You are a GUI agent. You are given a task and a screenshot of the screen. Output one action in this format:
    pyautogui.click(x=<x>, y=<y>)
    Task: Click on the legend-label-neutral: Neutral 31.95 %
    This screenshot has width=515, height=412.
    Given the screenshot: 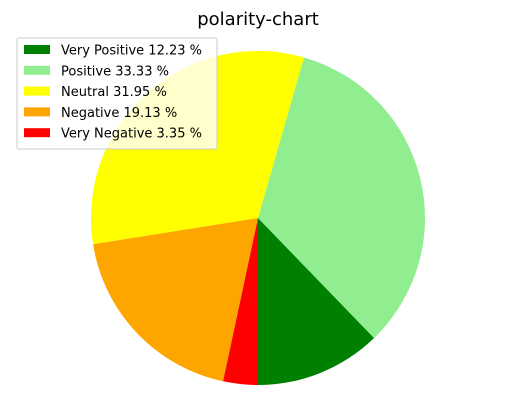 What is the action you would take?
    pyautogui.click(x=114, y=92)
    